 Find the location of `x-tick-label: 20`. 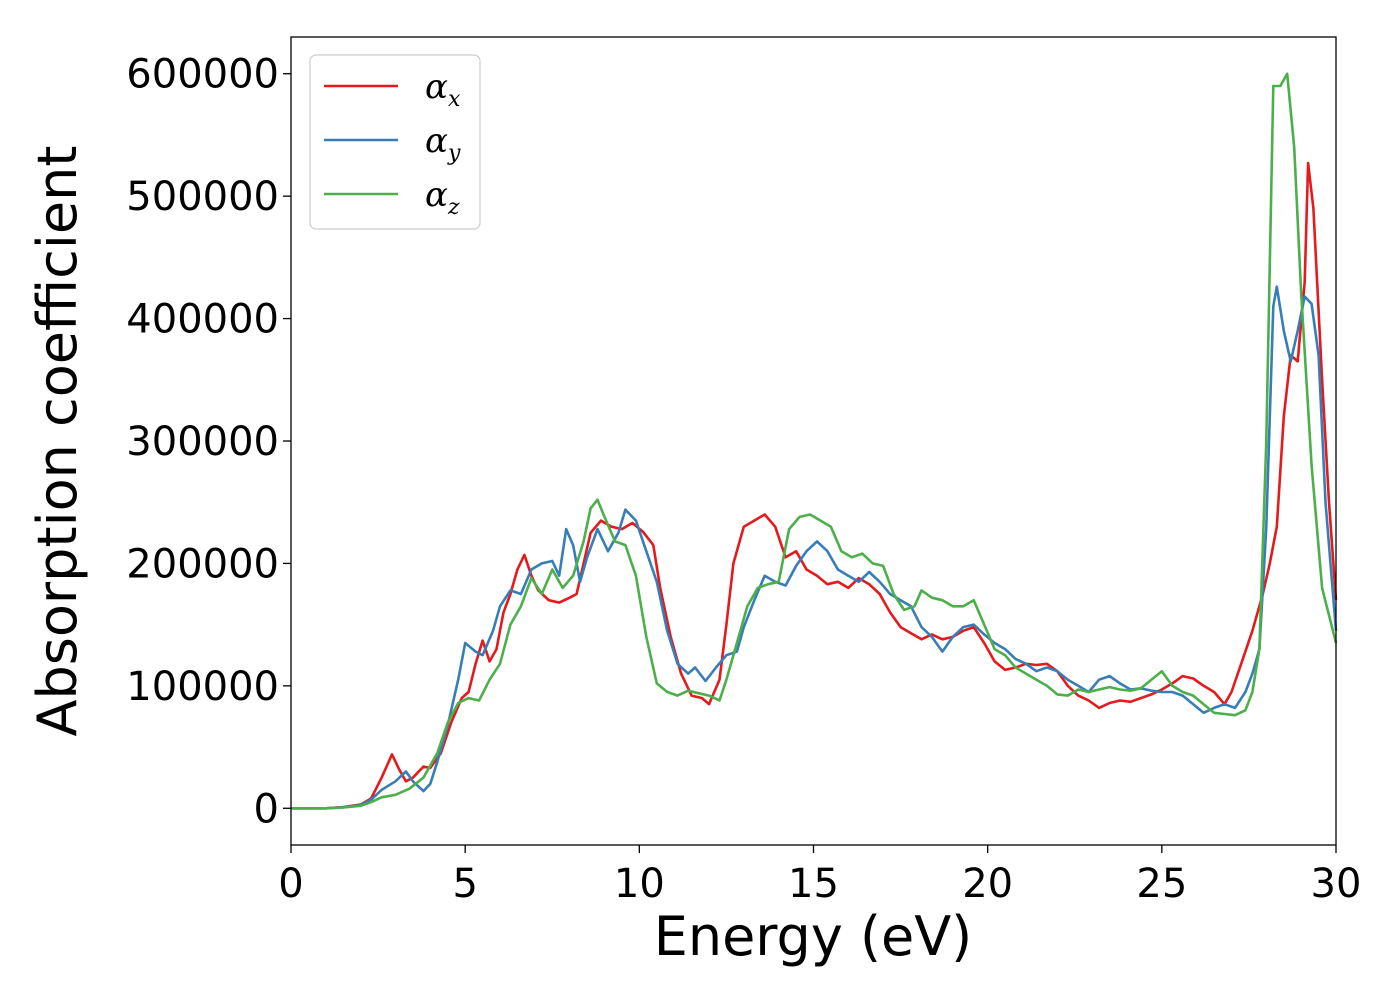

x-tick-label: 20 is located at coordinates (987, 884).